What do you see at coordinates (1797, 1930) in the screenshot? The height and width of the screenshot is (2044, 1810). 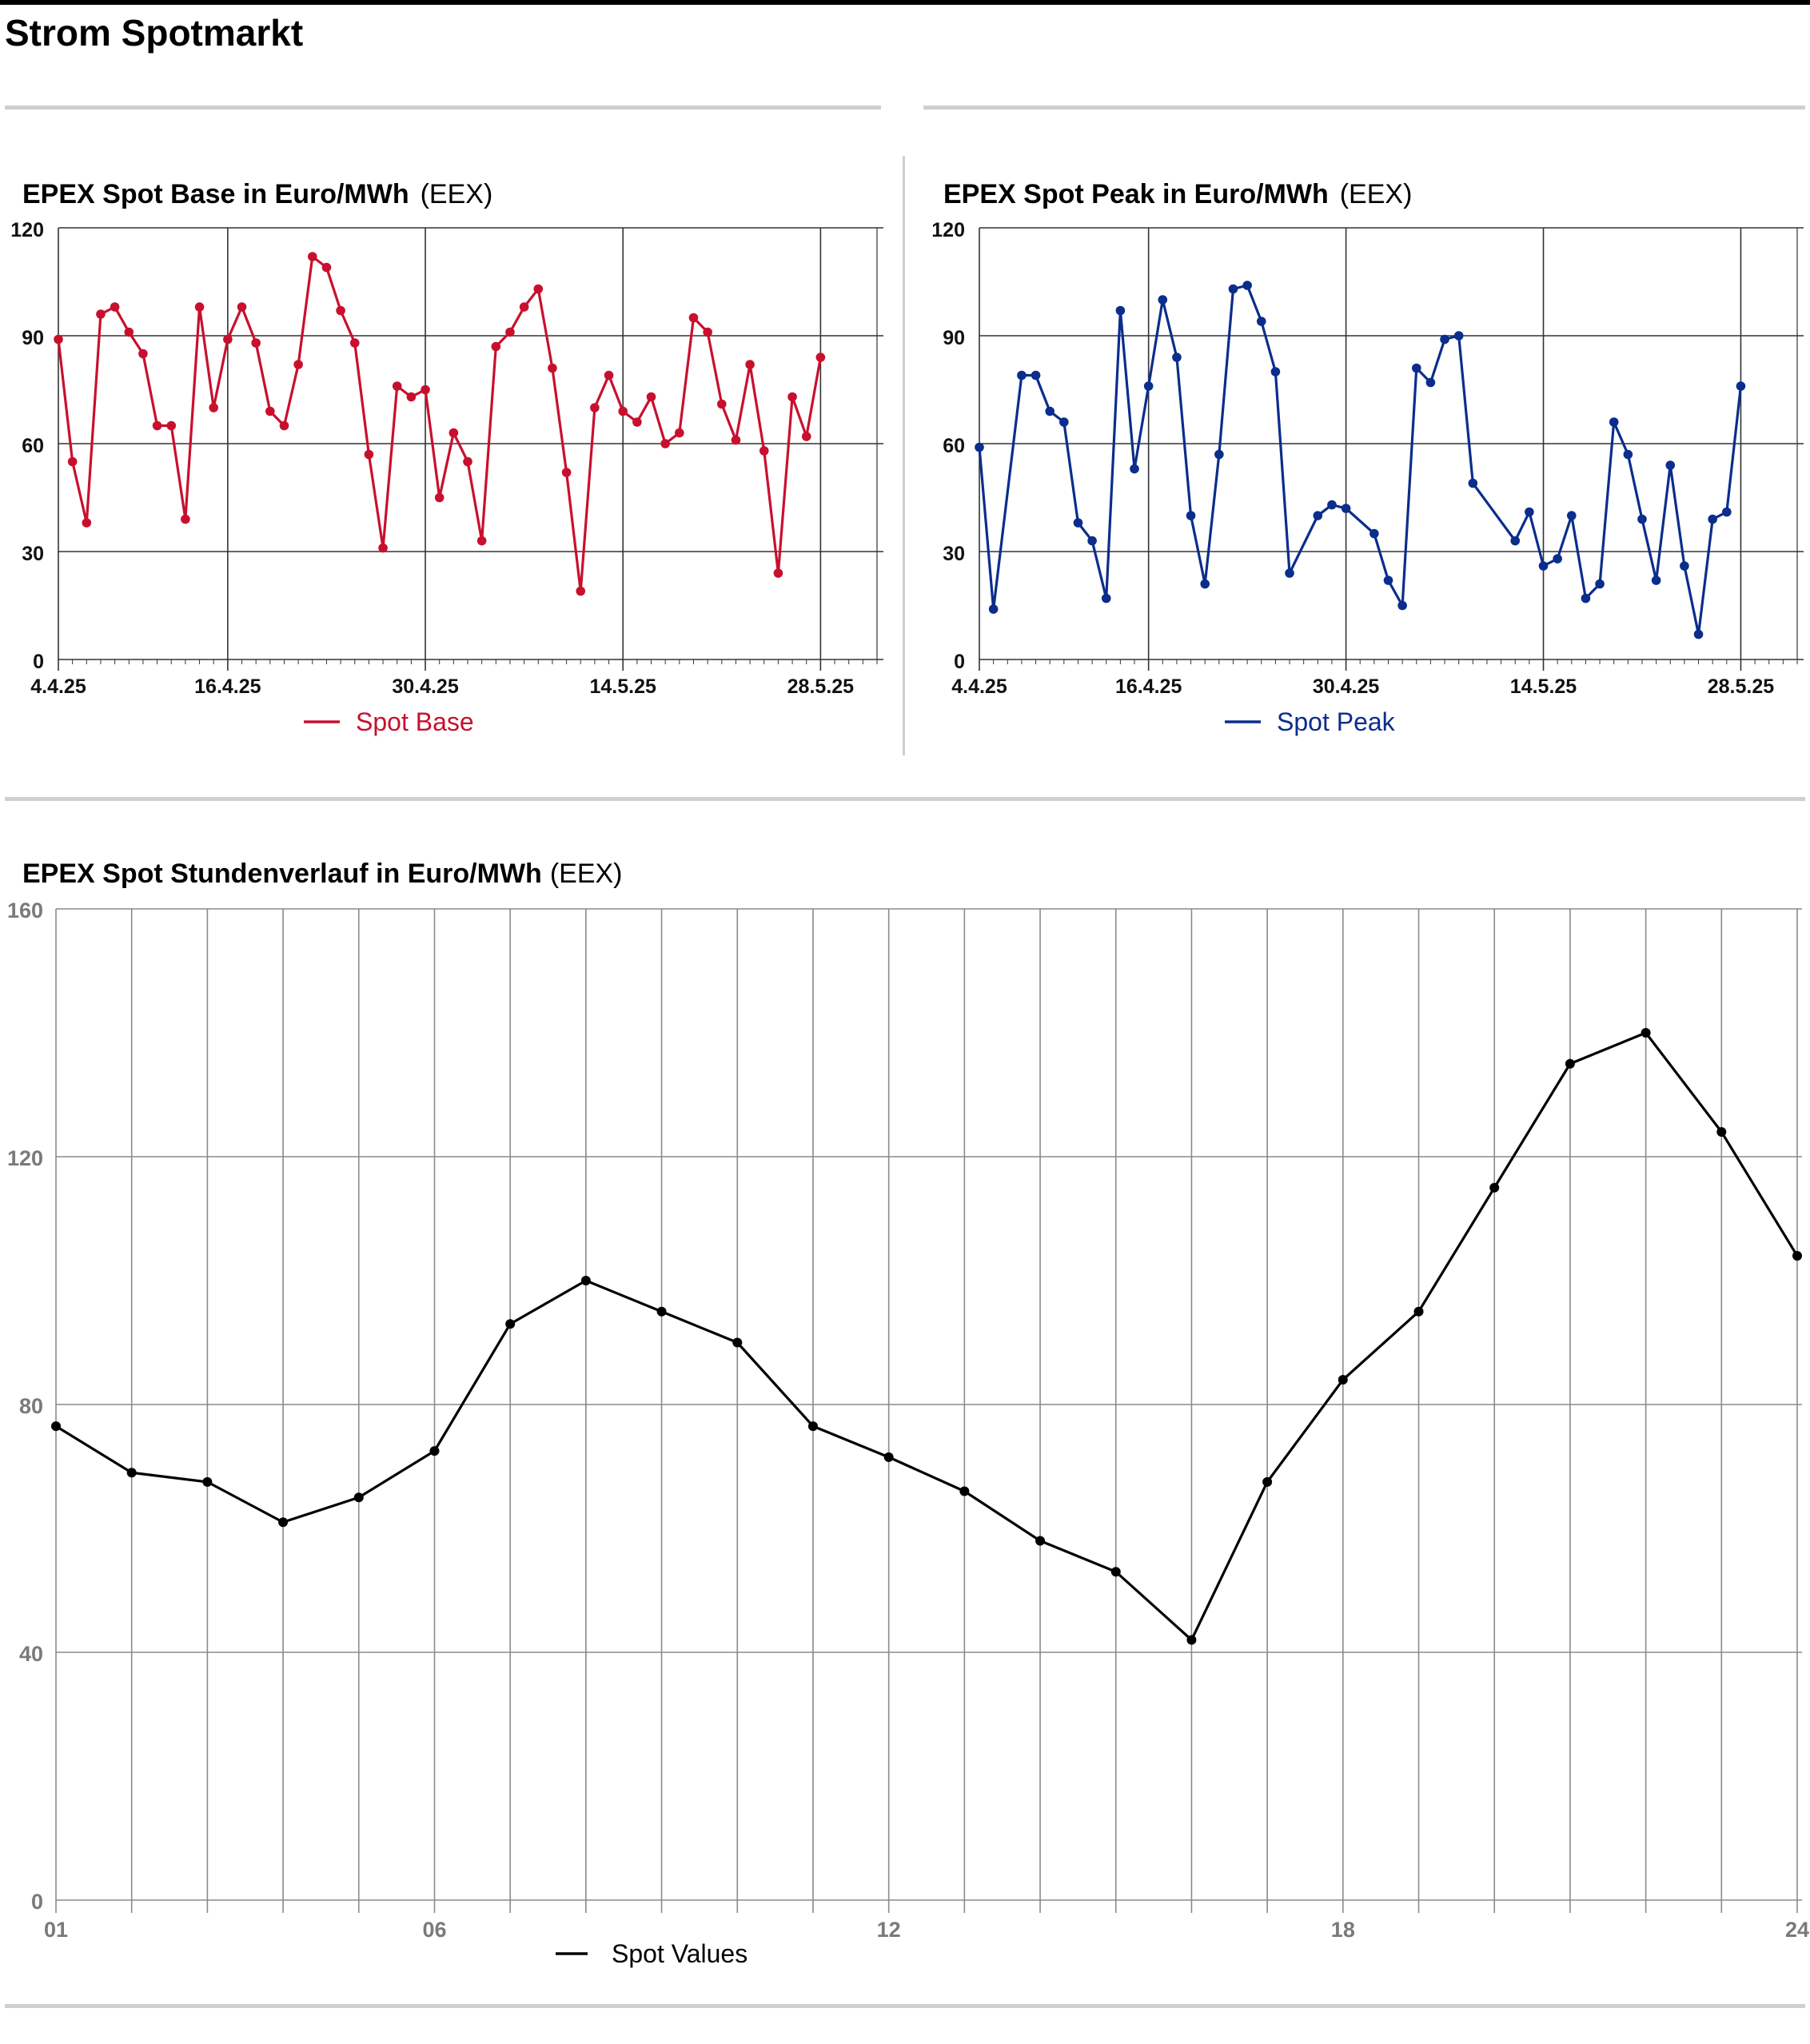 I see `hourly-xtick-label: 24` at bounding box center [1797, 1930].